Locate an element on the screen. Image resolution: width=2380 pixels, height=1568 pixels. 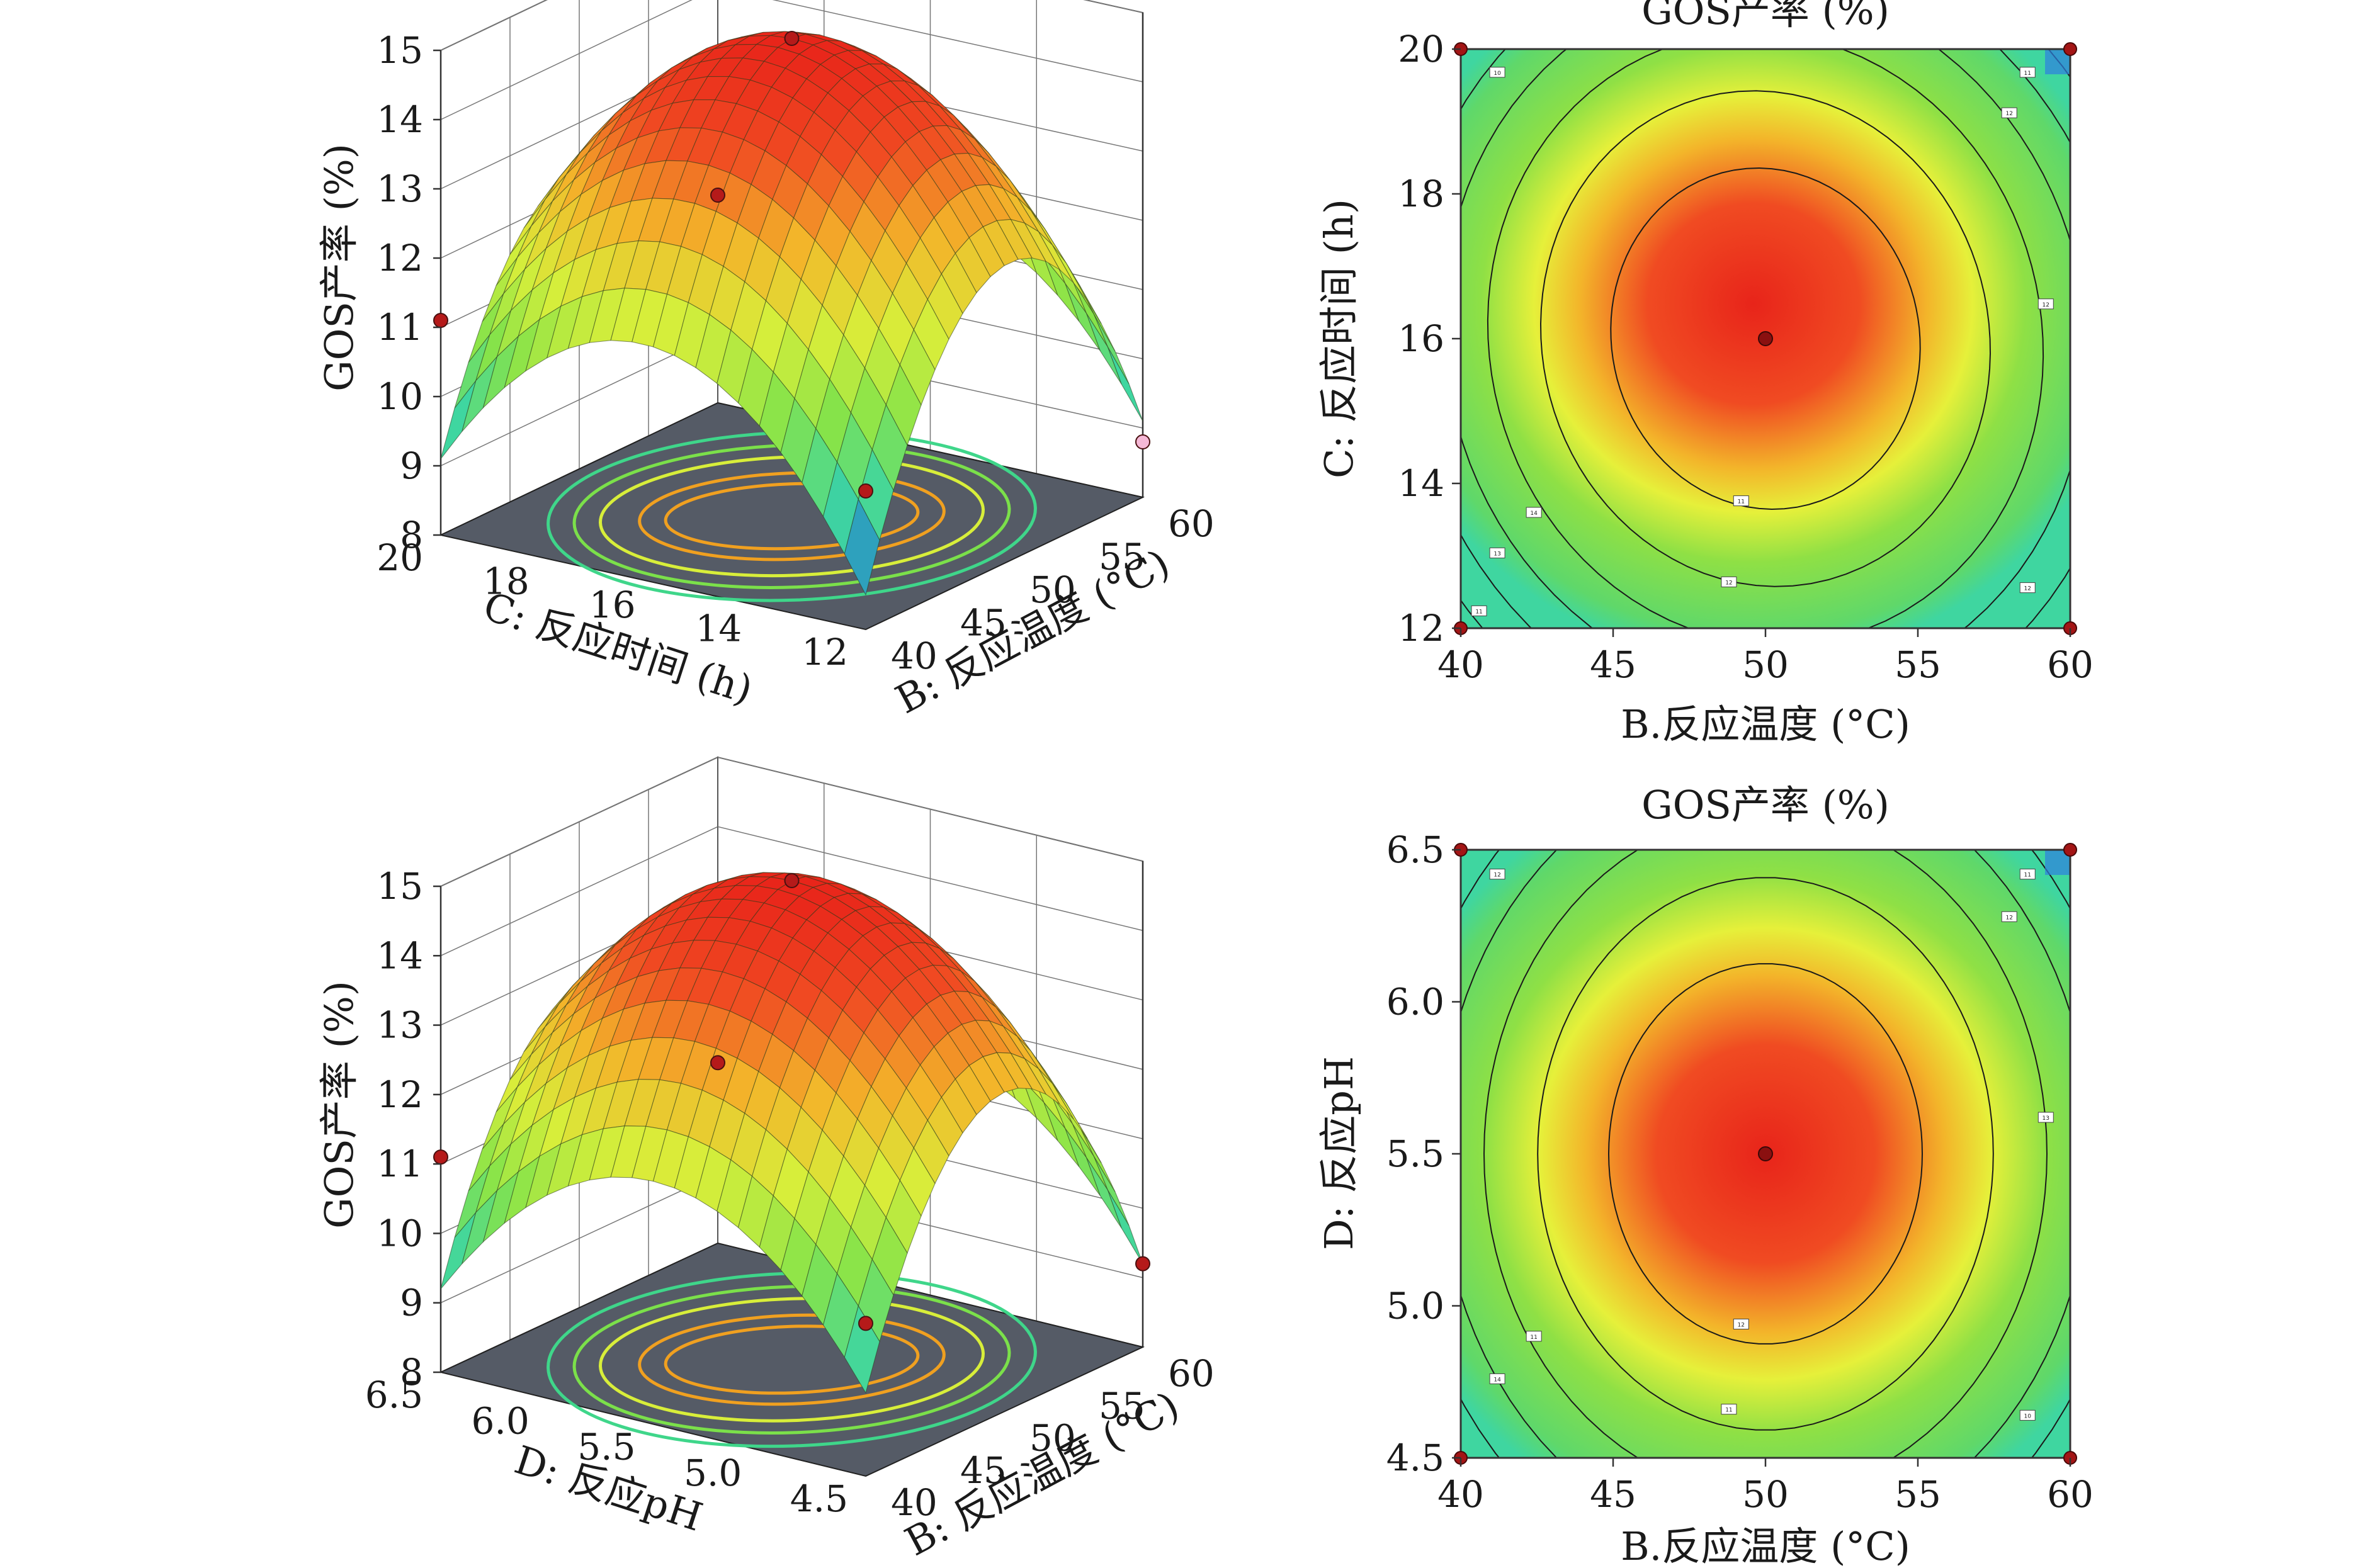
surface-plot-2-mesh is located at coordinates (791, 1133).